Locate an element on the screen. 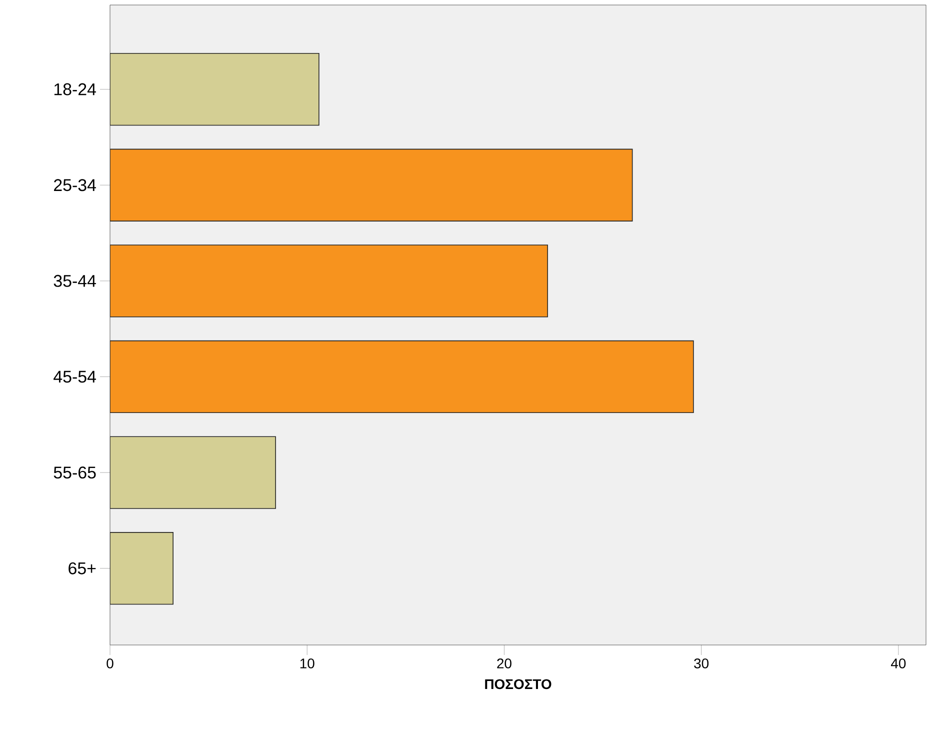  x-axis-title: ΠΟΣΟΣΤΟ is located at coordinates (518, 684).